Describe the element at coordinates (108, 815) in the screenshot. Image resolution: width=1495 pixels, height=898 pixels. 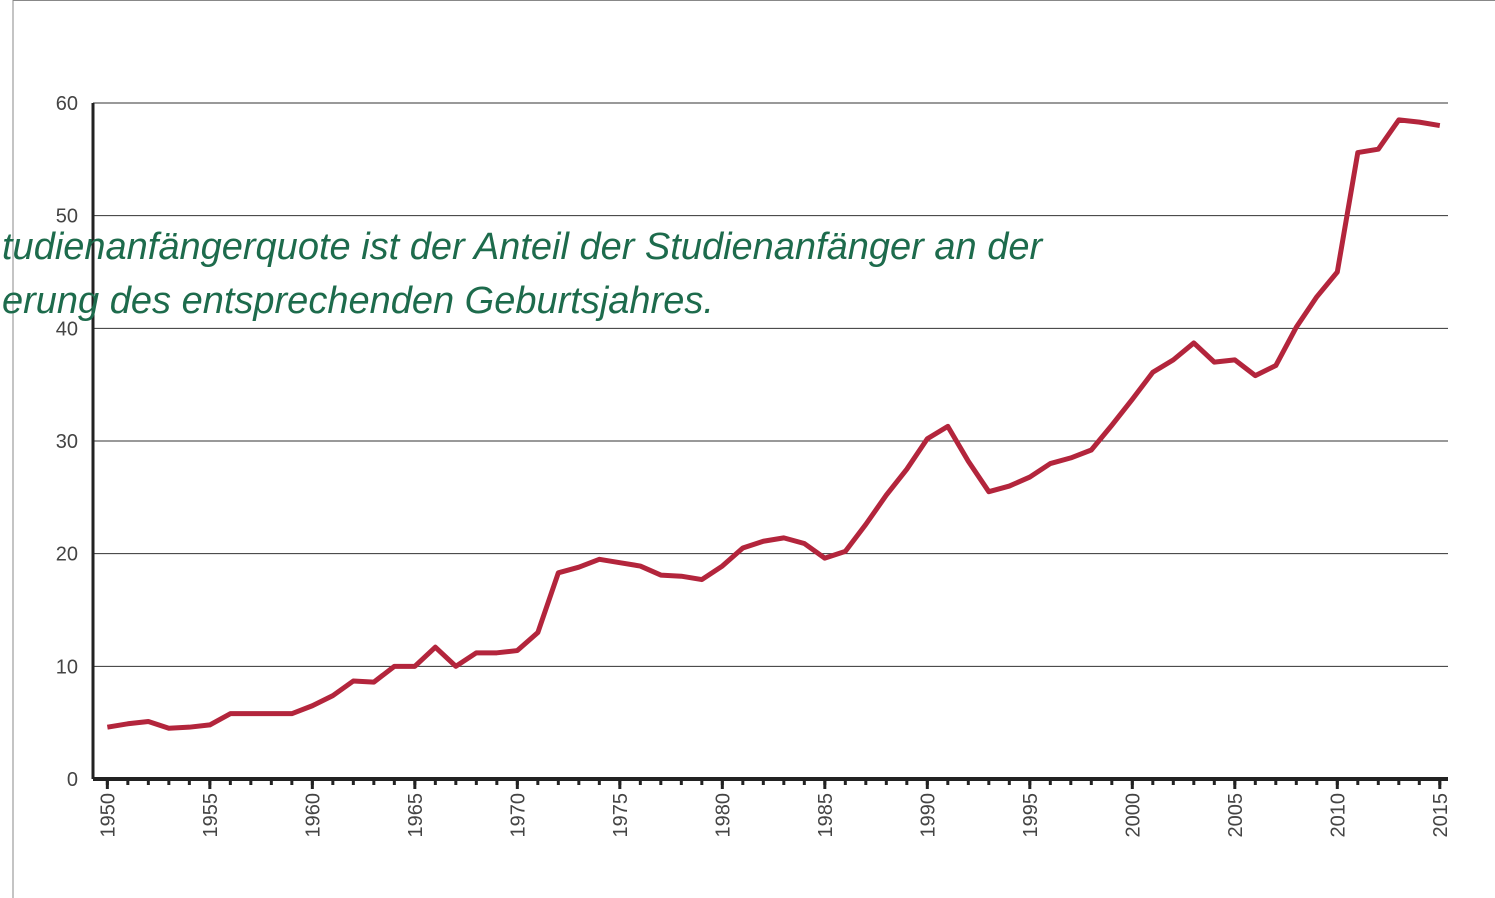
I see `x-tick-label: 1950` at that location.